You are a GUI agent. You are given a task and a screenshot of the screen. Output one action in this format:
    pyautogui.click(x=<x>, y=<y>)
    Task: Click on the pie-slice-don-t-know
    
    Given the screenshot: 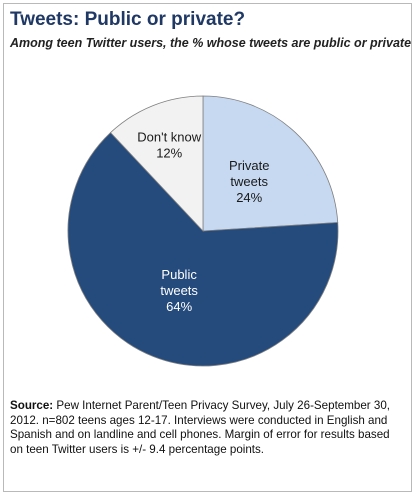 What is the action you would take?
    pyautogui.click(x=157, y=164)
    